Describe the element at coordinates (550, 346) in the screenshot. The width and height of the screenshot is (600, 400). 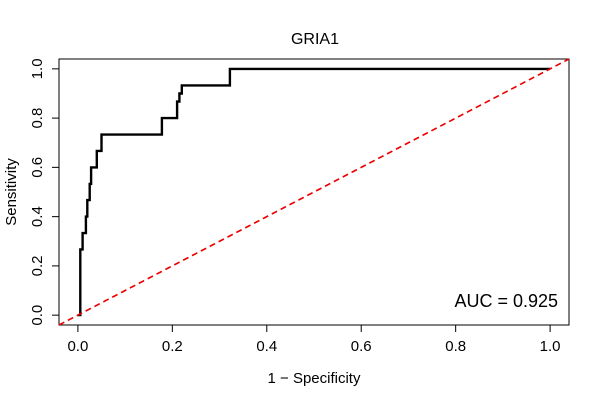
I see `x-tick-label: 1.0` at that location.